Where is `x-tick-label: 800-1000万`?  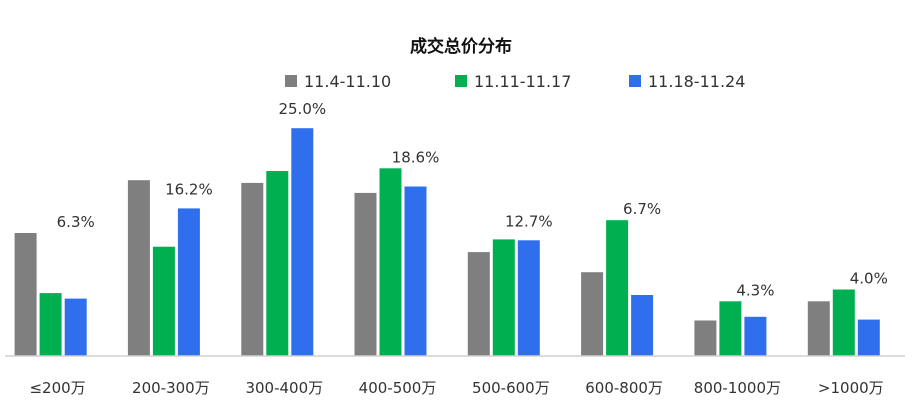 x-tick-label: 800-1000万 is located at coordinates (737, 388).